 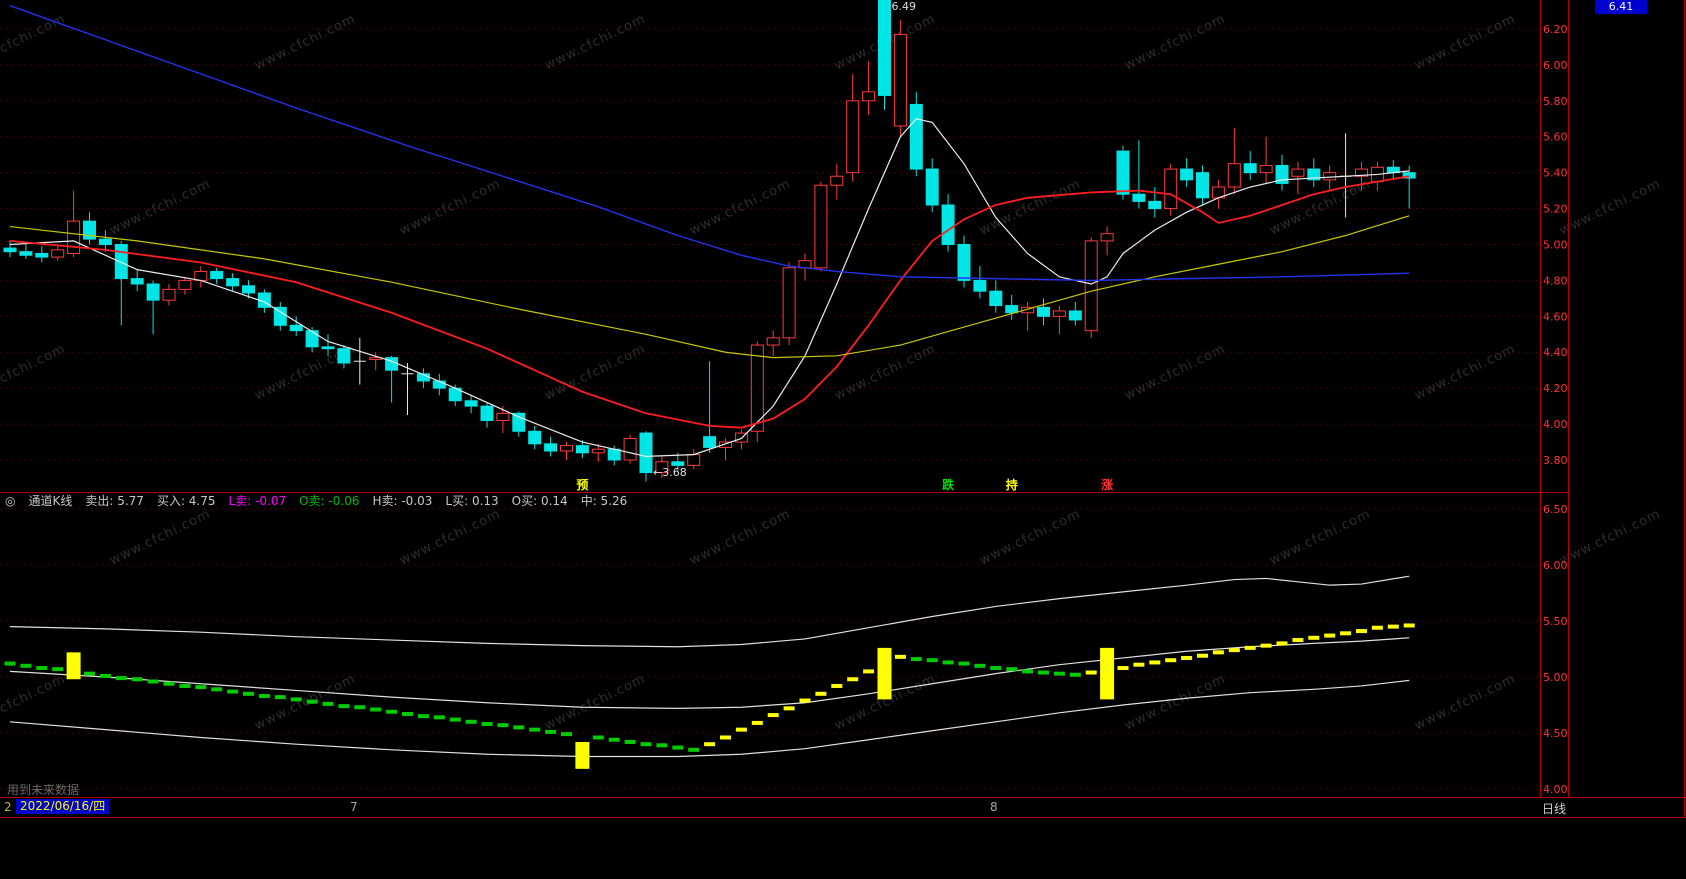 I want to click on date-label: 2022/06/16/四, so click(x=63, y=806).